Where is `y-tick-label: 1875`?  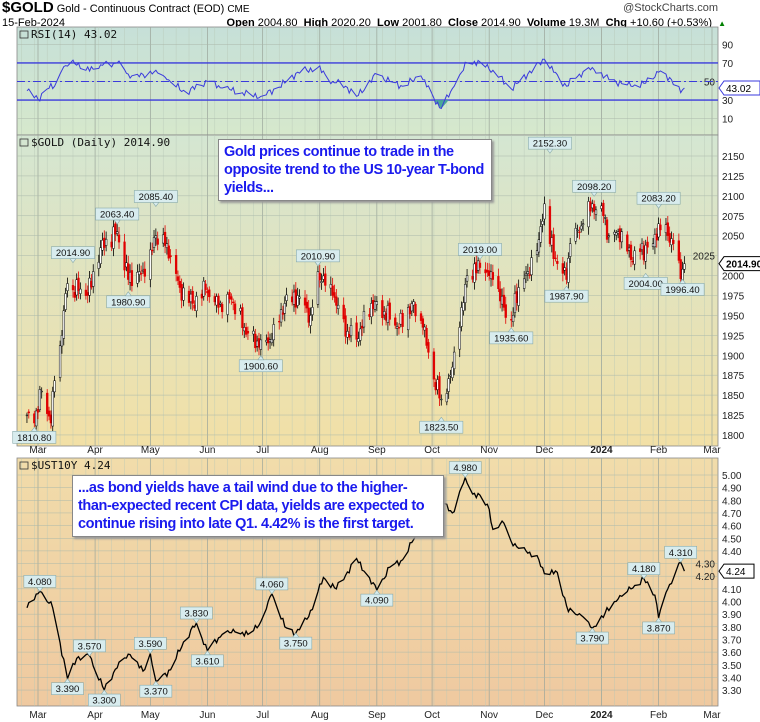 y-tick-label: 1875 is located at coordinates (733, 376).